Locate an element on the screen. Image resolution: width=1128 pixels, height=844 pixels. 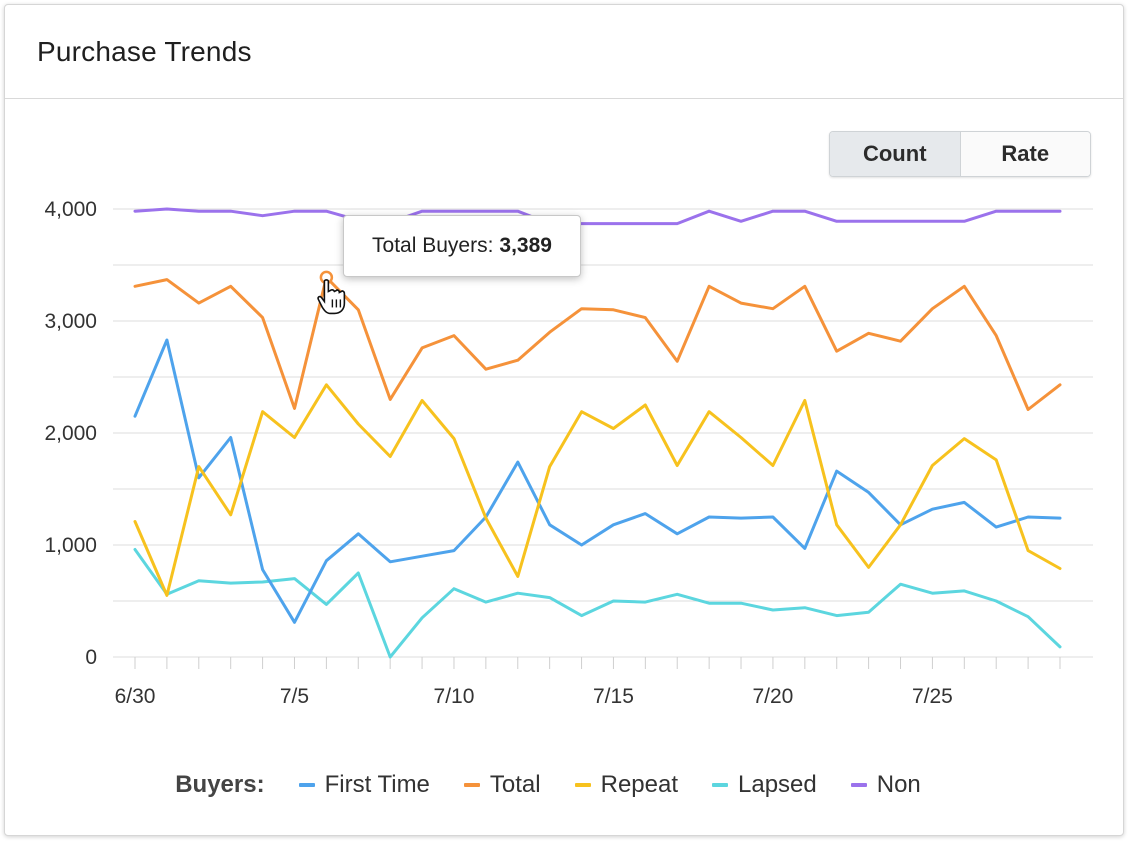
x-tick-label: 6/30 is located at coordinates (135, 696).